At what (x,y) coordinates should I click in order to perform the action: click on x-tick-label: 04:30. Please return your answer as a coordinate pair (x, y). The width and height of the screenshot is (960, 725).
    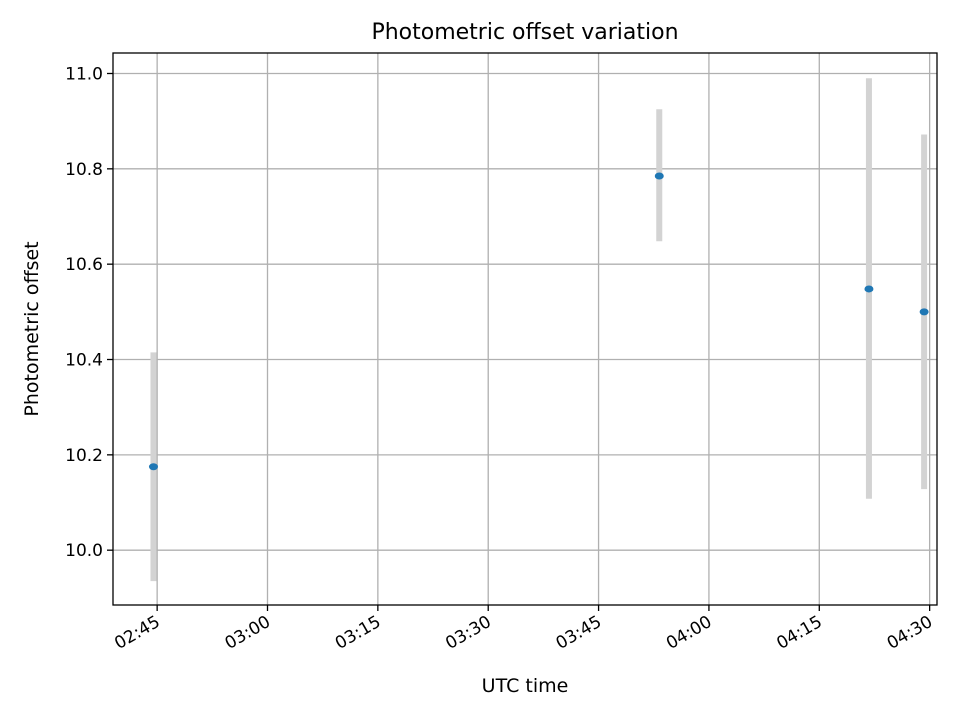
    Looking at the image, I should click on (910, 633).